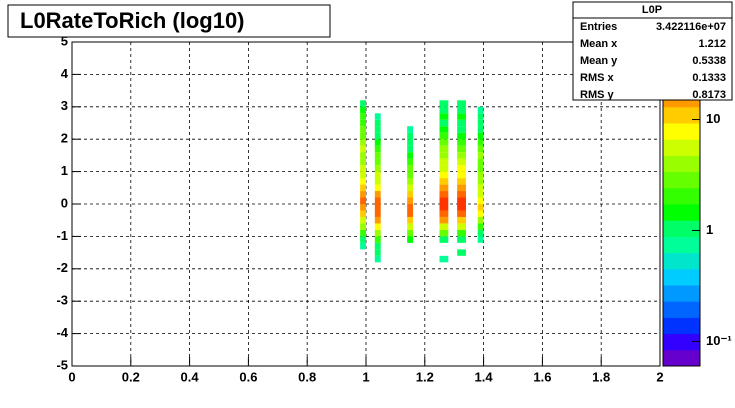  I want to click on stats-label: Mean x, so click(599, 44).